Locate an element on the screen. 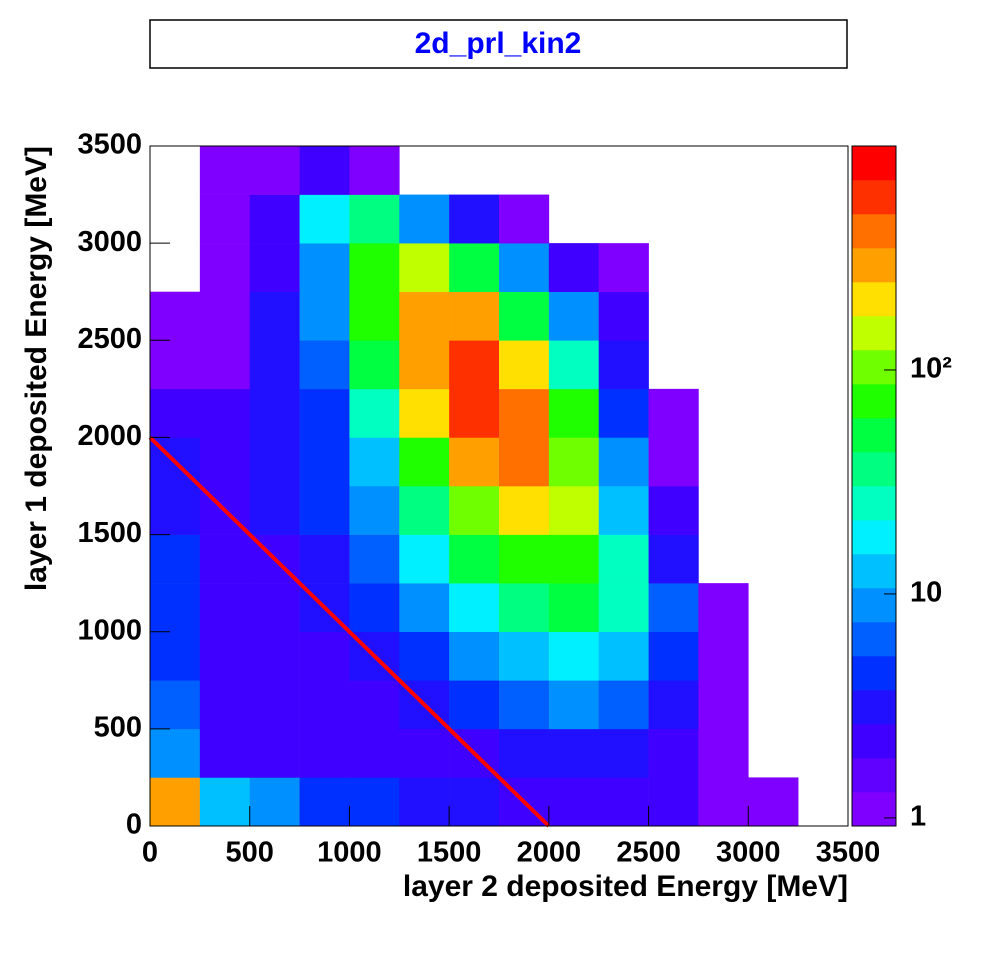 Image resolution: width=996 pixels, height=977 pixels. chart-title: 2d_prl_kin2 is located at coordinates (498, 43).